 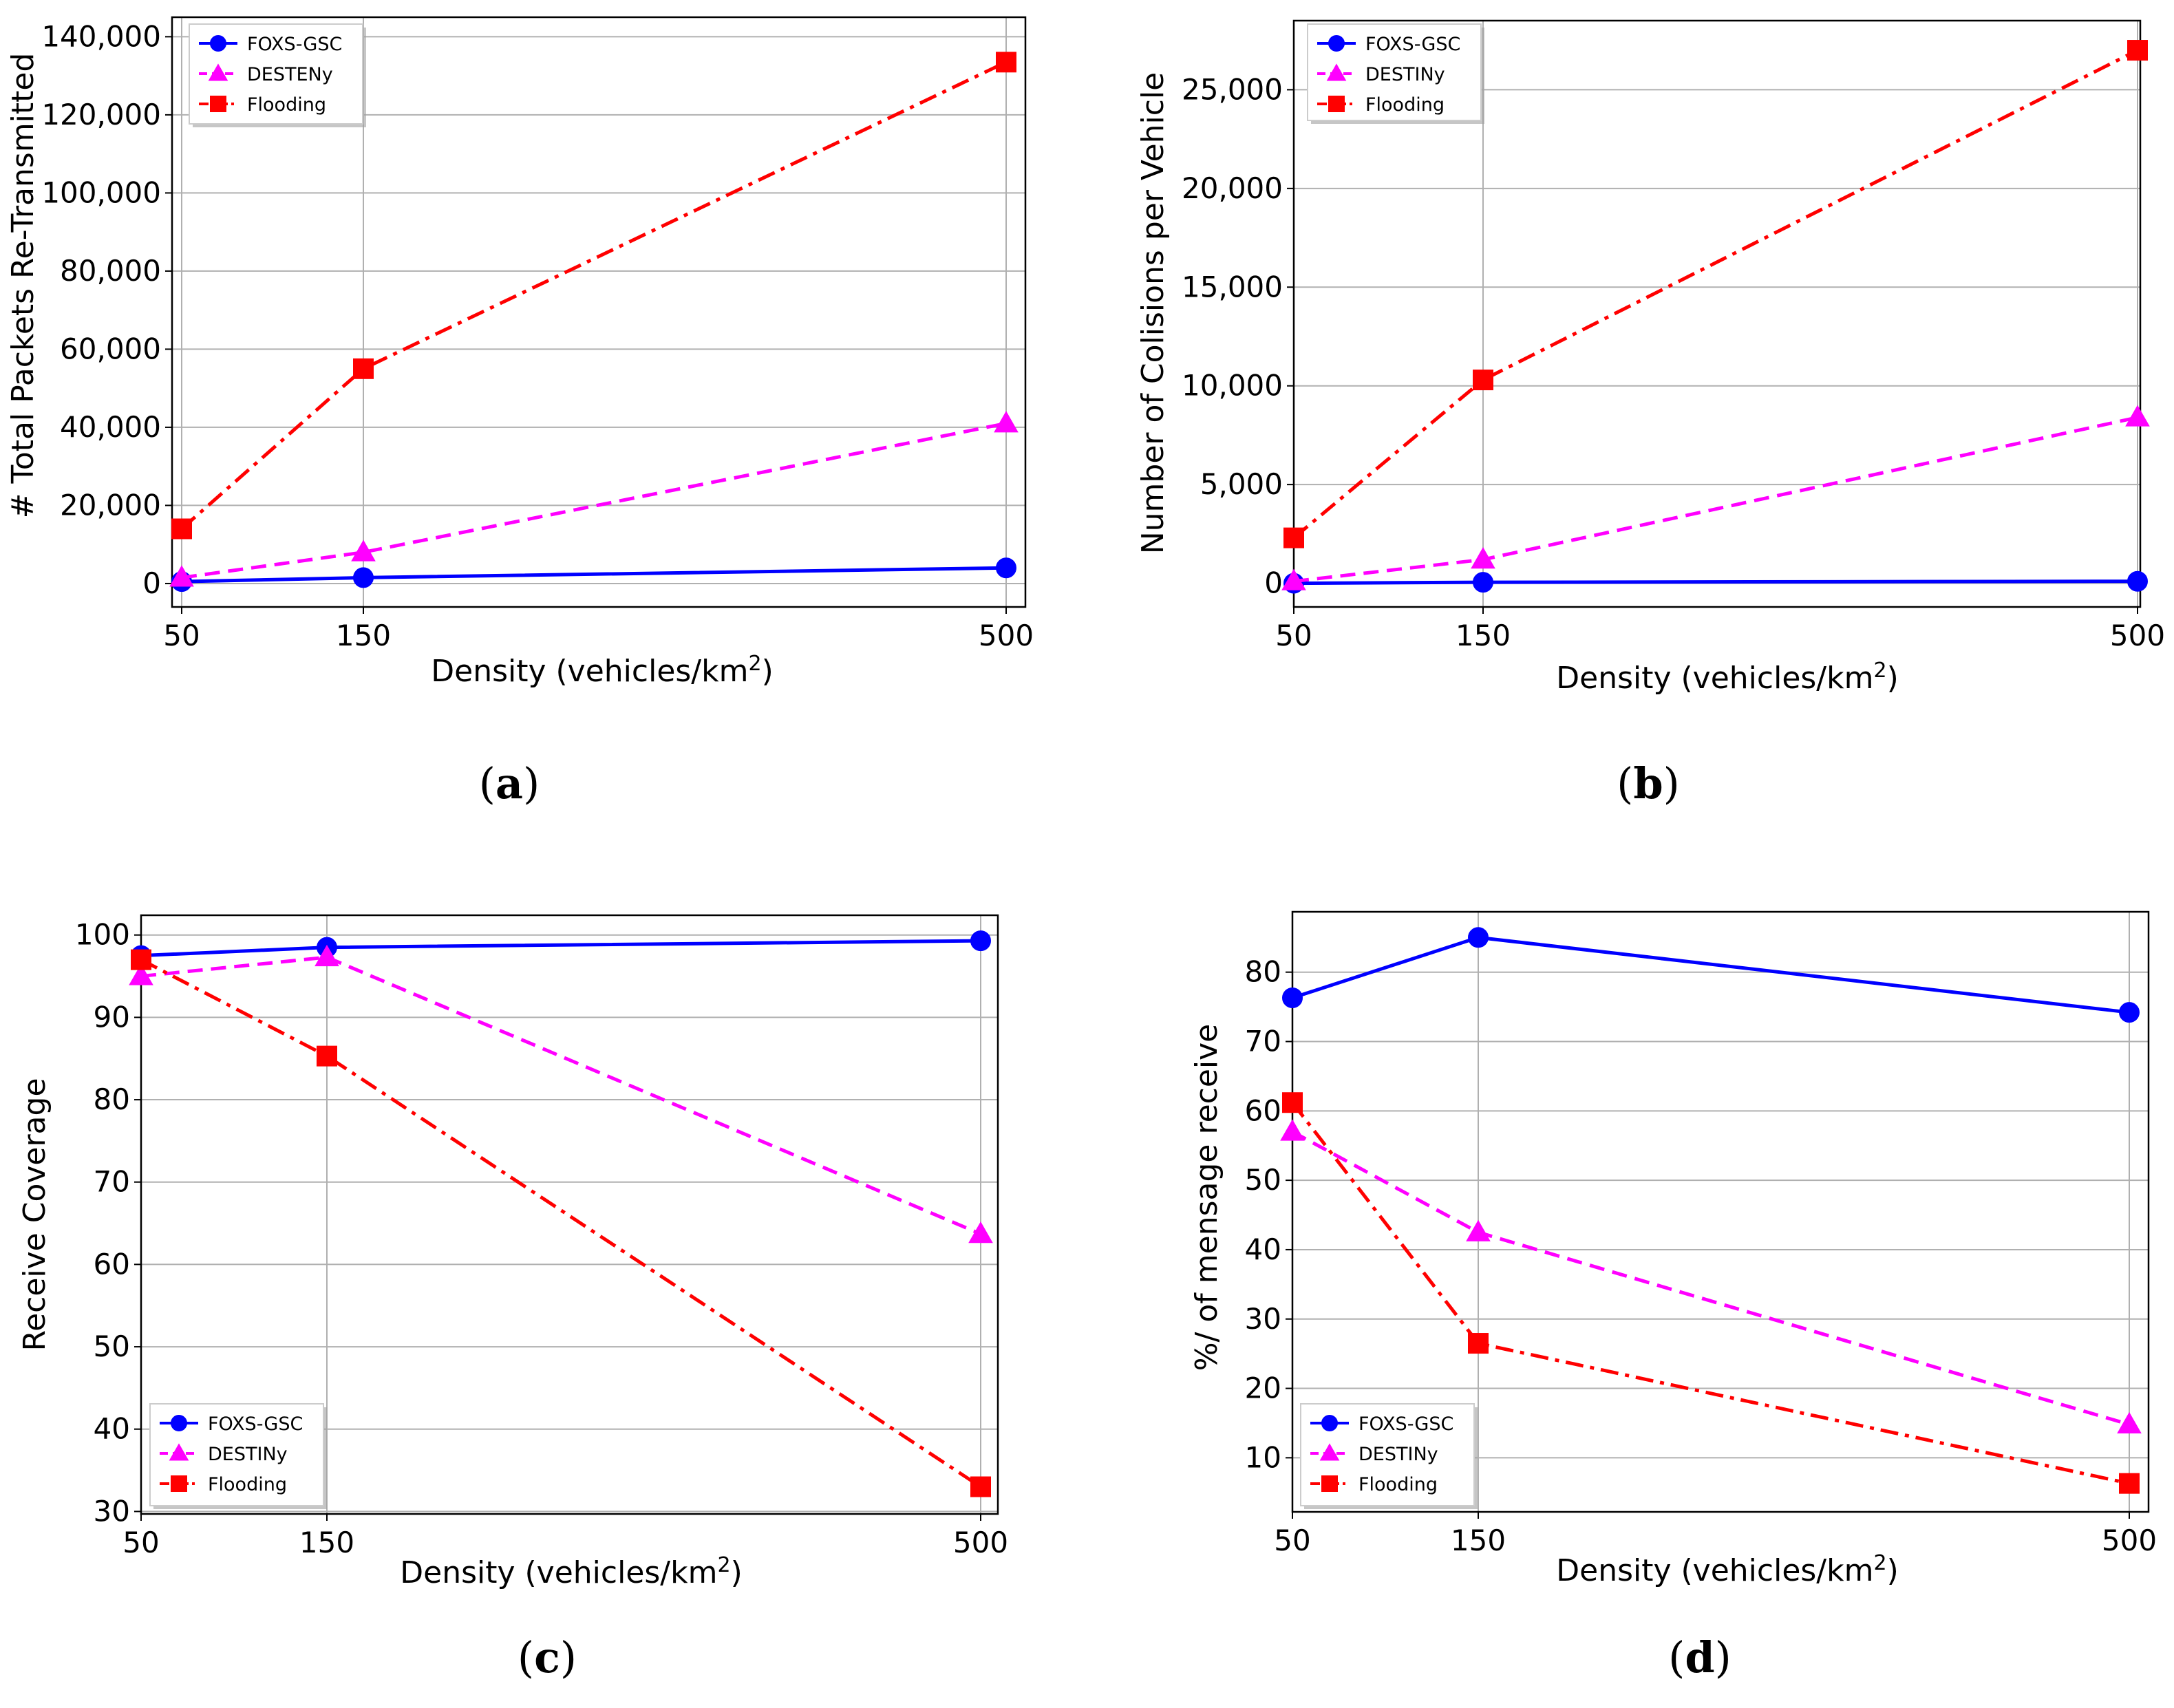 What do you see at coordinates (1699, 1657) in the screenshot?
I see `panel-caption: (d)` at bounding box center [1699, 1657].